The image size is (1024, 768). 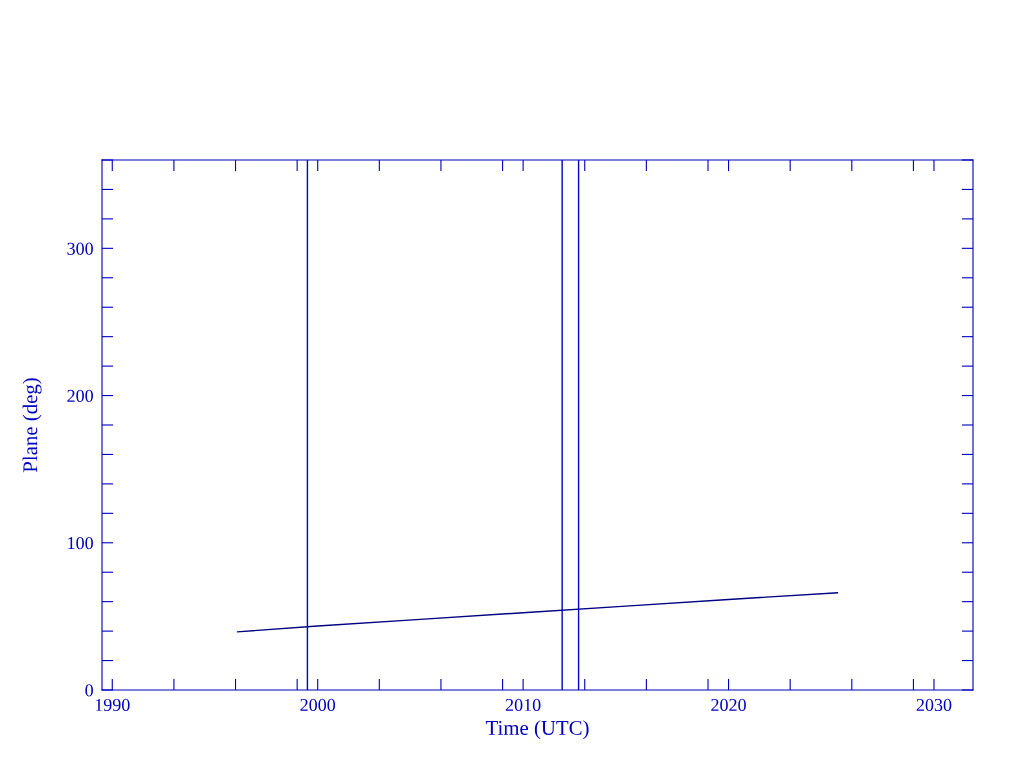 I want to click on x-tick-label: 2030, so click(x=934, y=705).